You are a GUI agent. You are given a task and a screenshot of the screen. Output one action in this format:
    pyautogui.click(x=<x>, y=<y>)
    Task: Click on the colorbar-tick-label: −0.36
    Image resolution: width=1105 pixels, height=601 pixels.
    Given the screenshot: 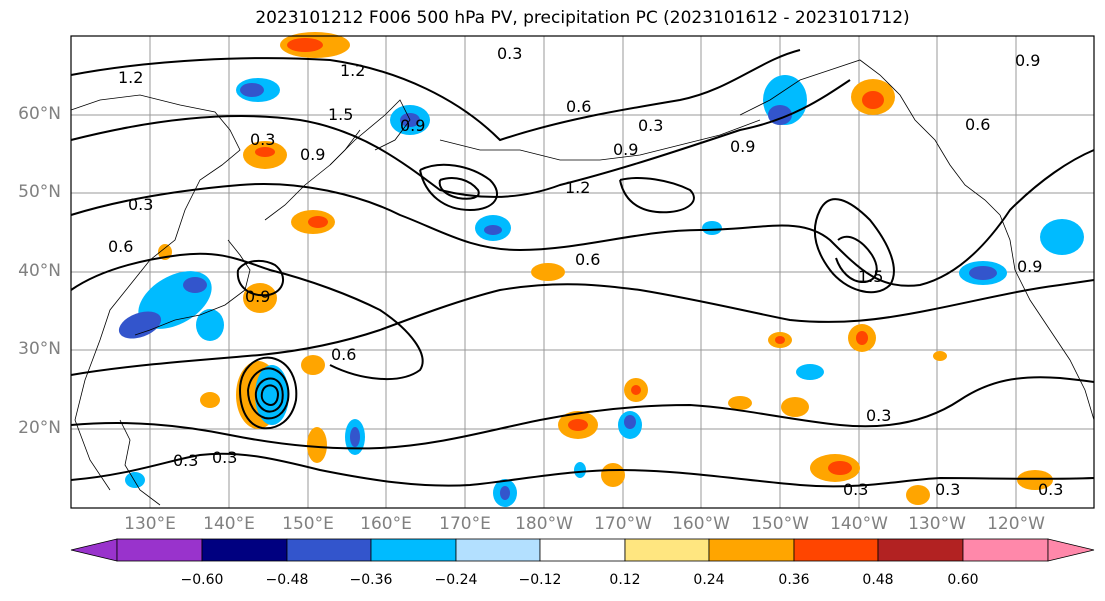 What is the action you would take?
    pyautogui.click(x=371, y=580)
    